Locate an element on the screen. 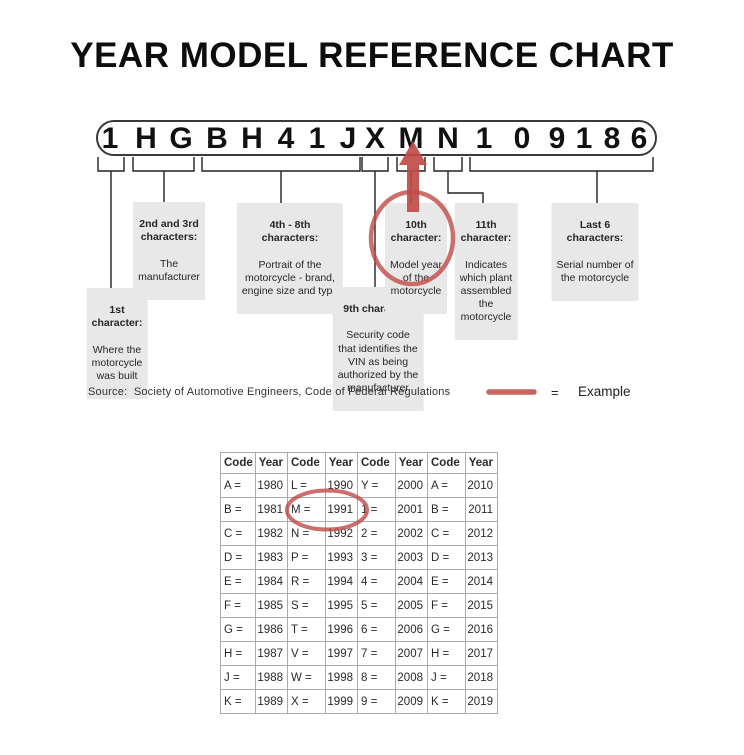 This screenshot has width=744, height=755. vin-char-14: 9 is located at coordinates (557, 138).